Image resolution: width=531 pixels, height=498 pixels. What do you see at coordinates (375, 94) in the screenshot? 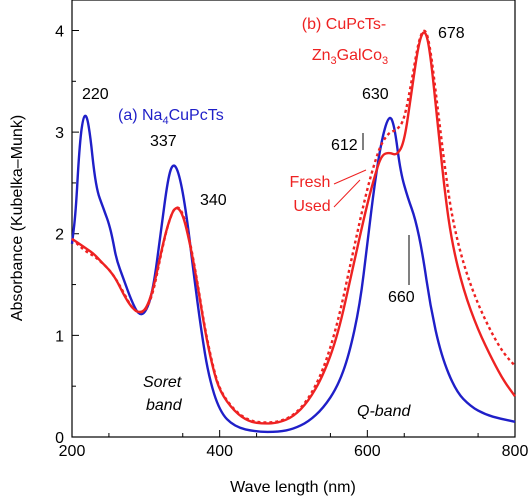
I see `peak-label-630: 630` at bounding box center [375, 94].